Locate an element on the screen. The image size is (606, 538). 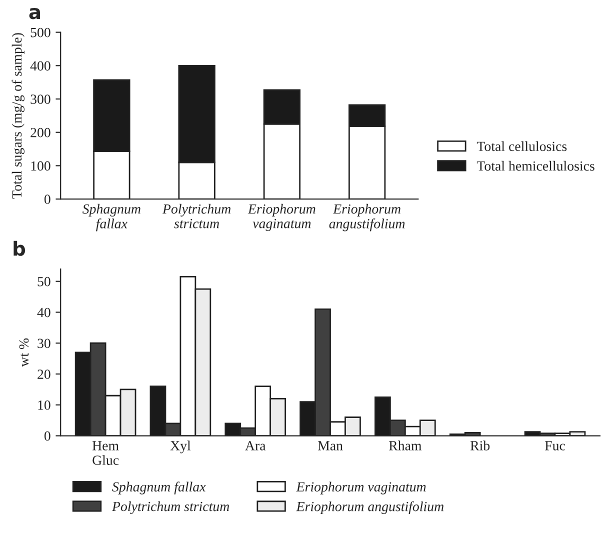
x-tick-label: Eriophorum angustifolium is located at coordinates (367, 218).